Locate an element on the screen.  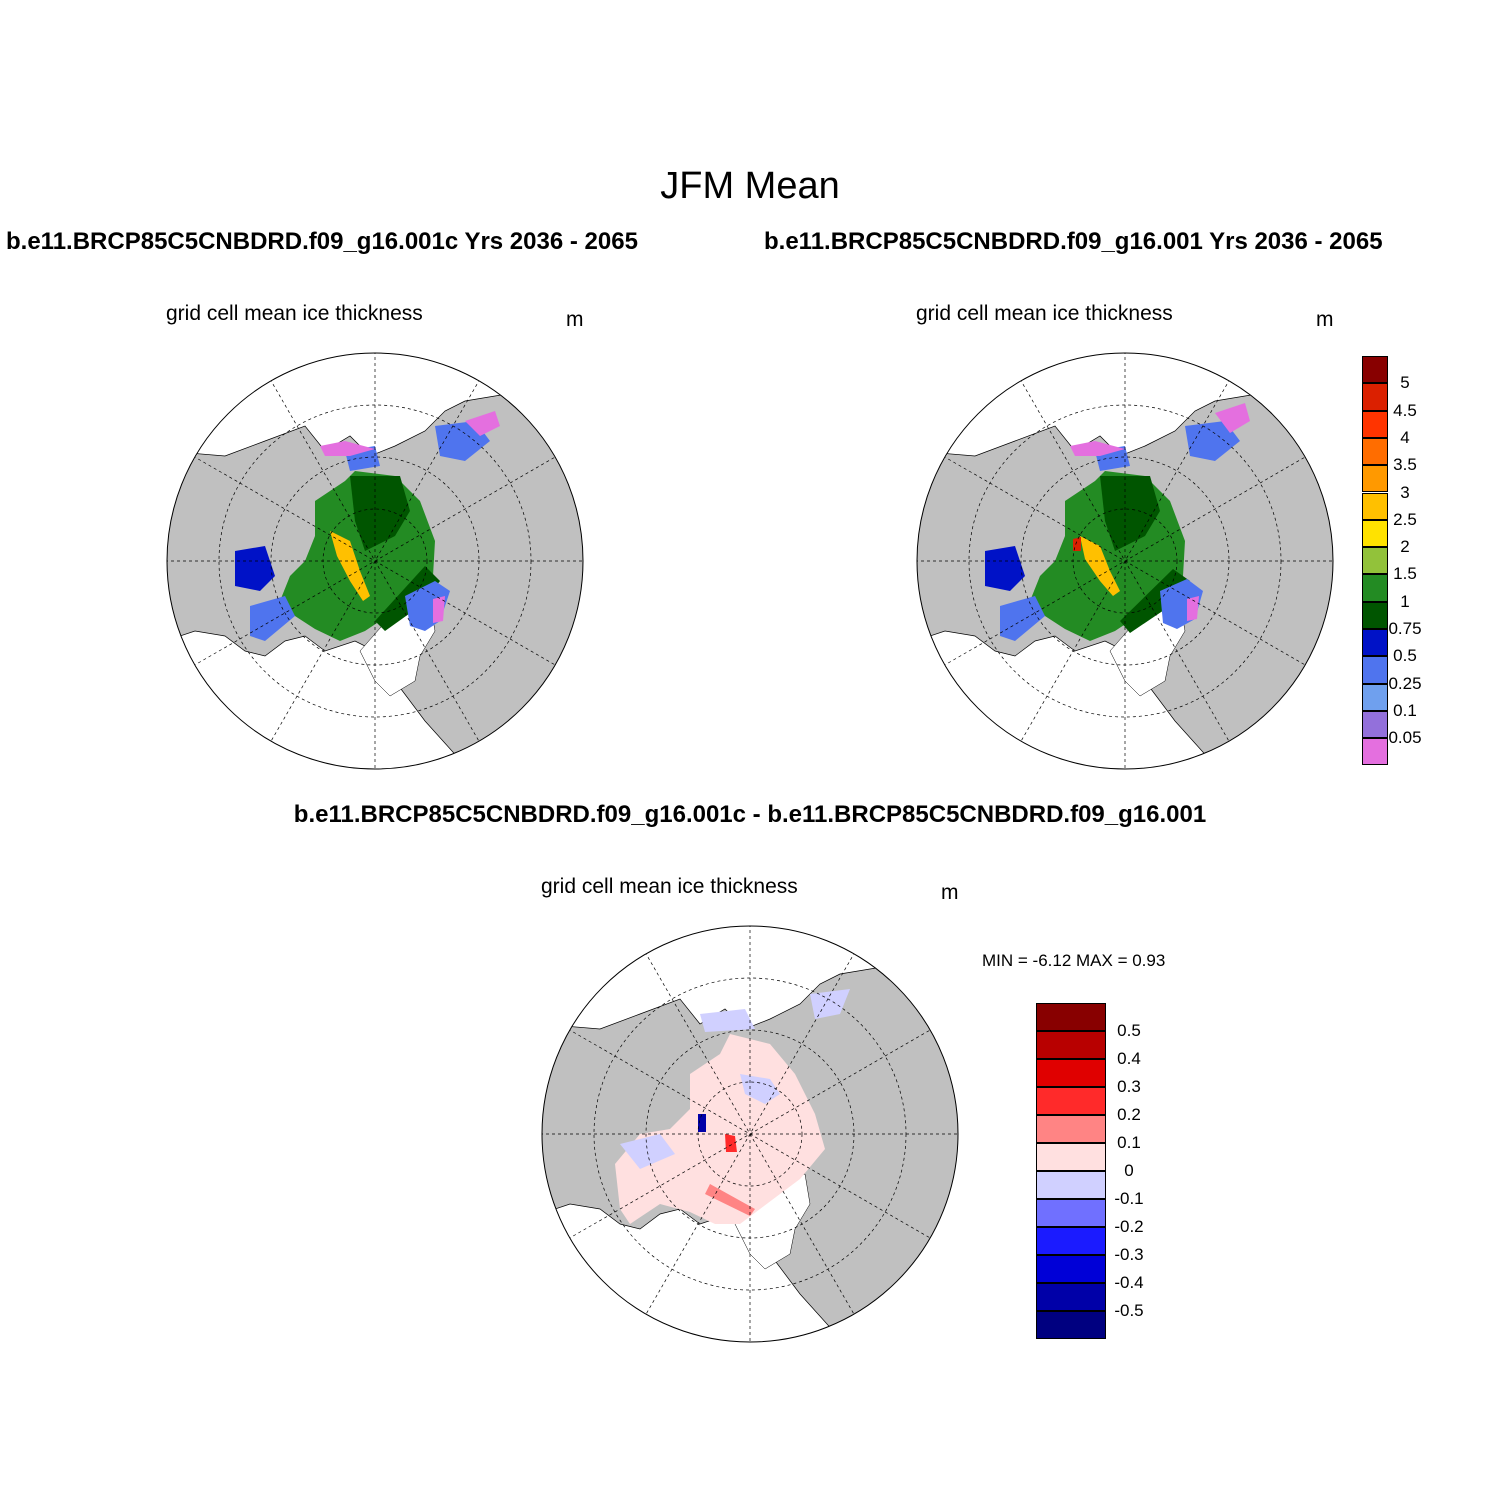
thickness-colorbar-label: 0.75 is located at coordinates (1405, 628).